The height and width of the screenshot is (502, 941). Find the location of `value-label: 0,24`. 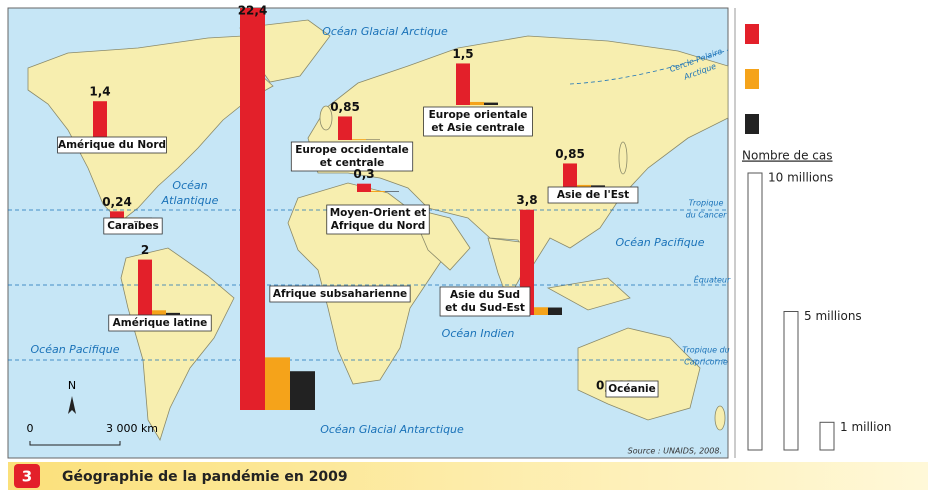

value-label: 0,24 is located at coordinates (117, 202).